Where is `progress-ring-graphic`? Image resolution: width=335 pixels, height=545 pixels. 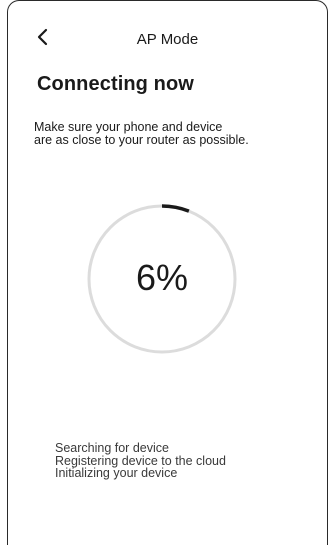
progress-ring-graphic is located at coordinates (162, 279).